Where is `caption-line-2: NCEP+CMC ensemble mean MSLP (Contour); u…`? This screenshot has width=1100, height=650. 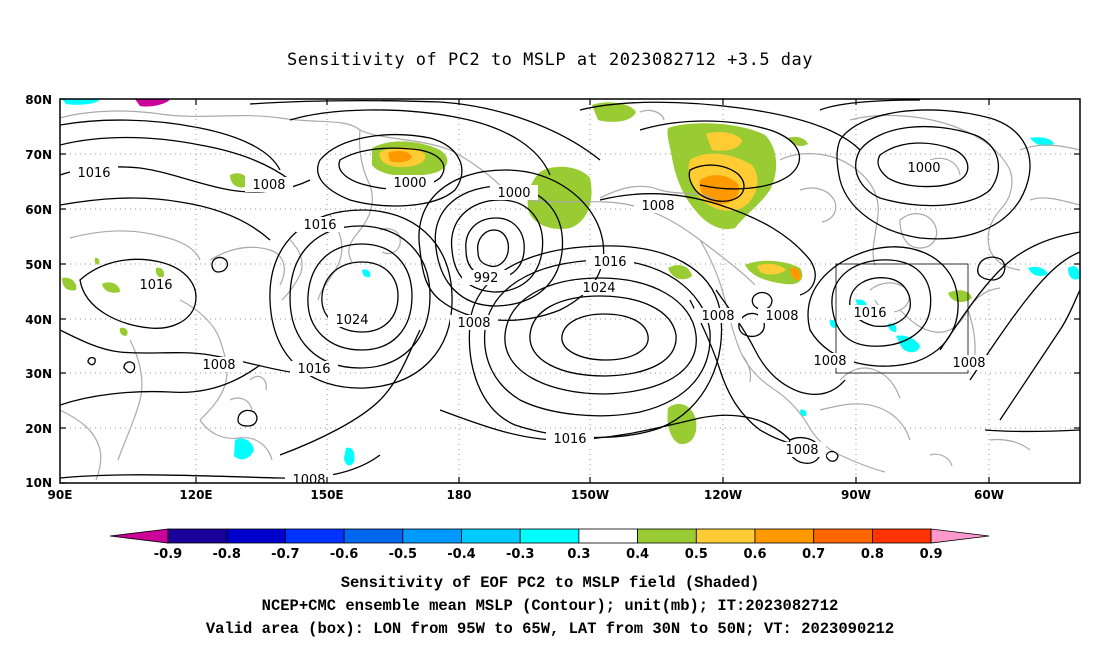
caption-line-2: NCEP+CMC ensemble mean MSLP (Contour); u… is located at coordinates (550, 606).